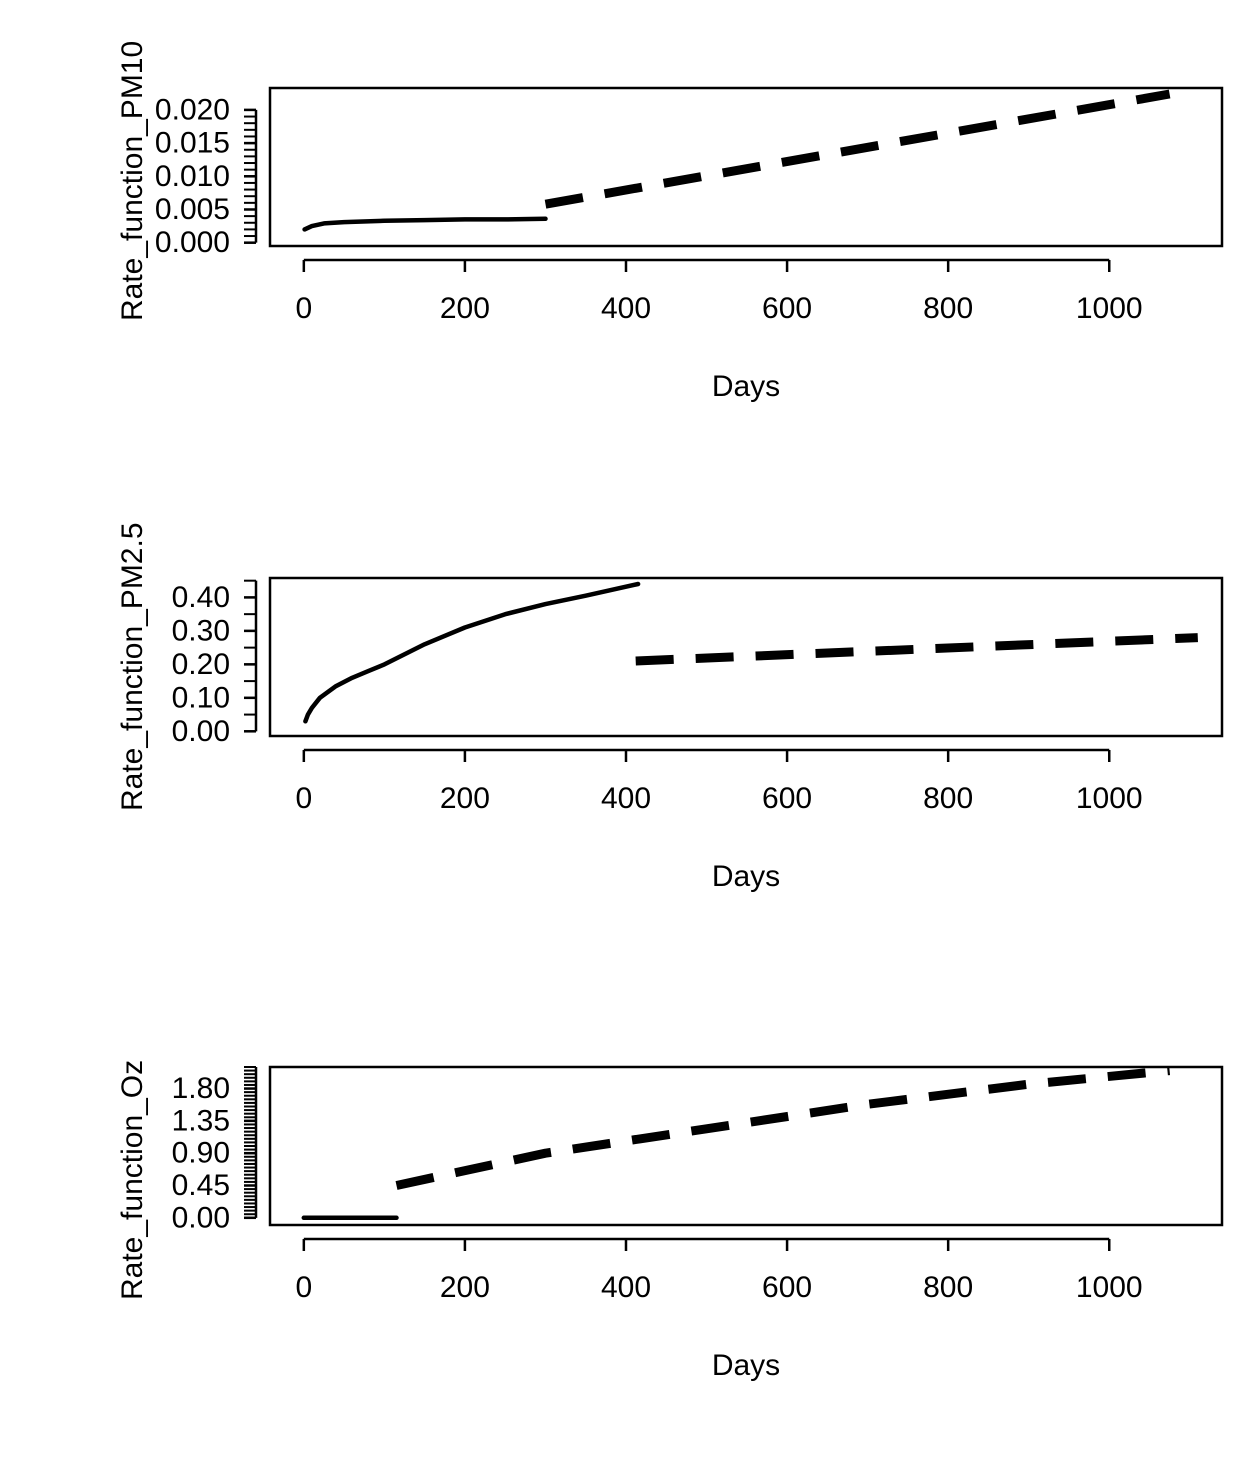  I want to click on y-tick-label: 0.10, so click(201, 697).